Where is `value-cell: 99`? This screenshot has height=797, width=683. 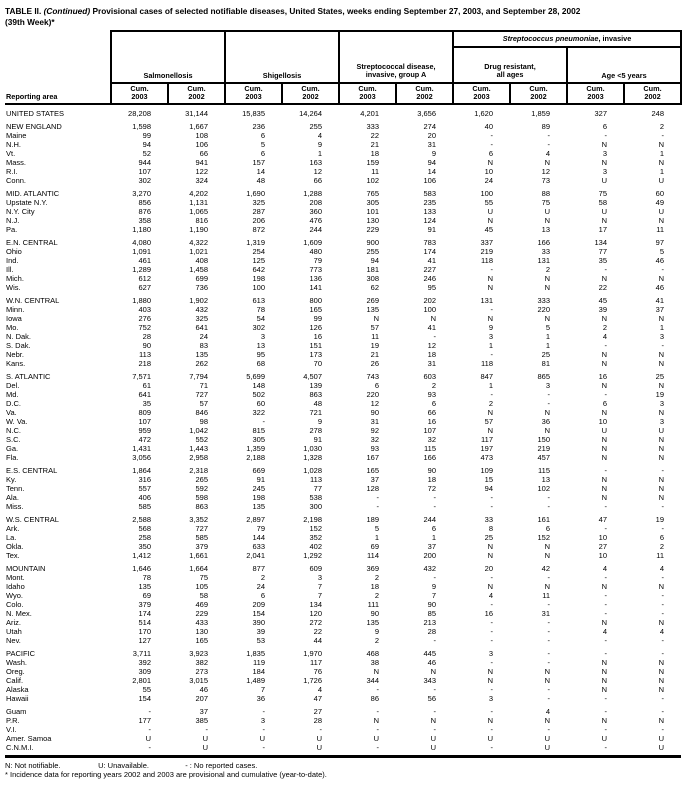
value-cell: 99 is located at coordinates (318, 318).